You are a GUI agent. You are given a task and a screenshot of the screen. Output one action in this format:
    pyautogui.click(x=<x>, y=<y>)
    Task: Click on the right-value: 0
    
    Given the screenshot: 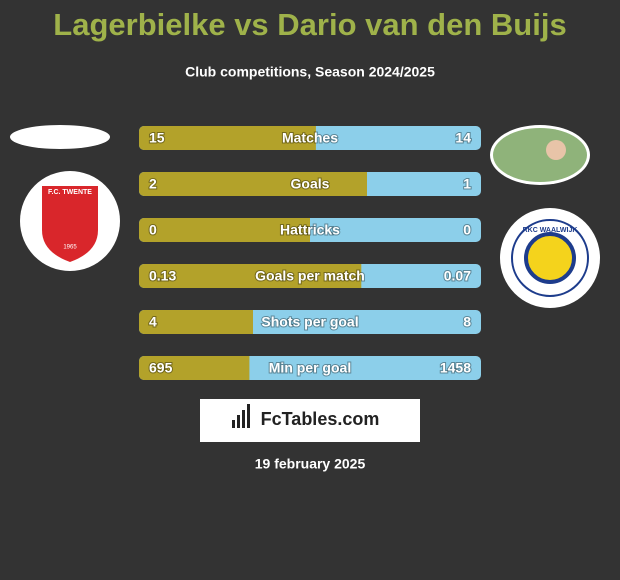 What is the action you would take?
    pyautogui.click(x=467, y=230)
    